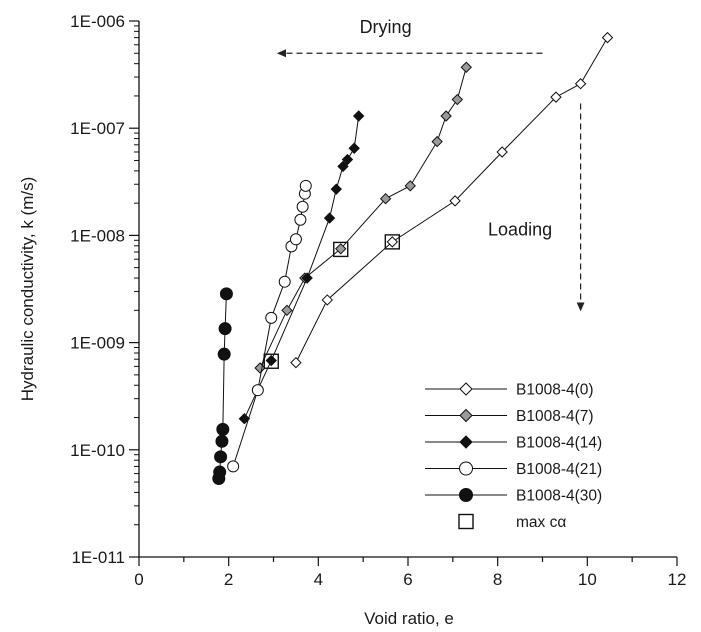 The image size is (701, 632). Describe the element at coordinates (541, 522) in the screenshot. I see `legend-label: max cα` at that location.